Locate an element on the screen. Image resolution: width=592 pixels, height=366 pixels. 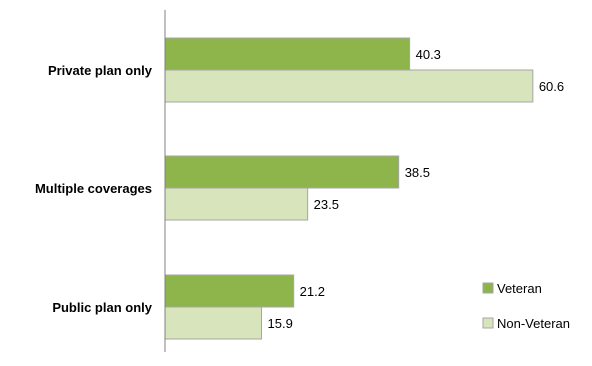
value-label-veteran-private-plan-only: 40.3 is located at coordinates (428, 54).